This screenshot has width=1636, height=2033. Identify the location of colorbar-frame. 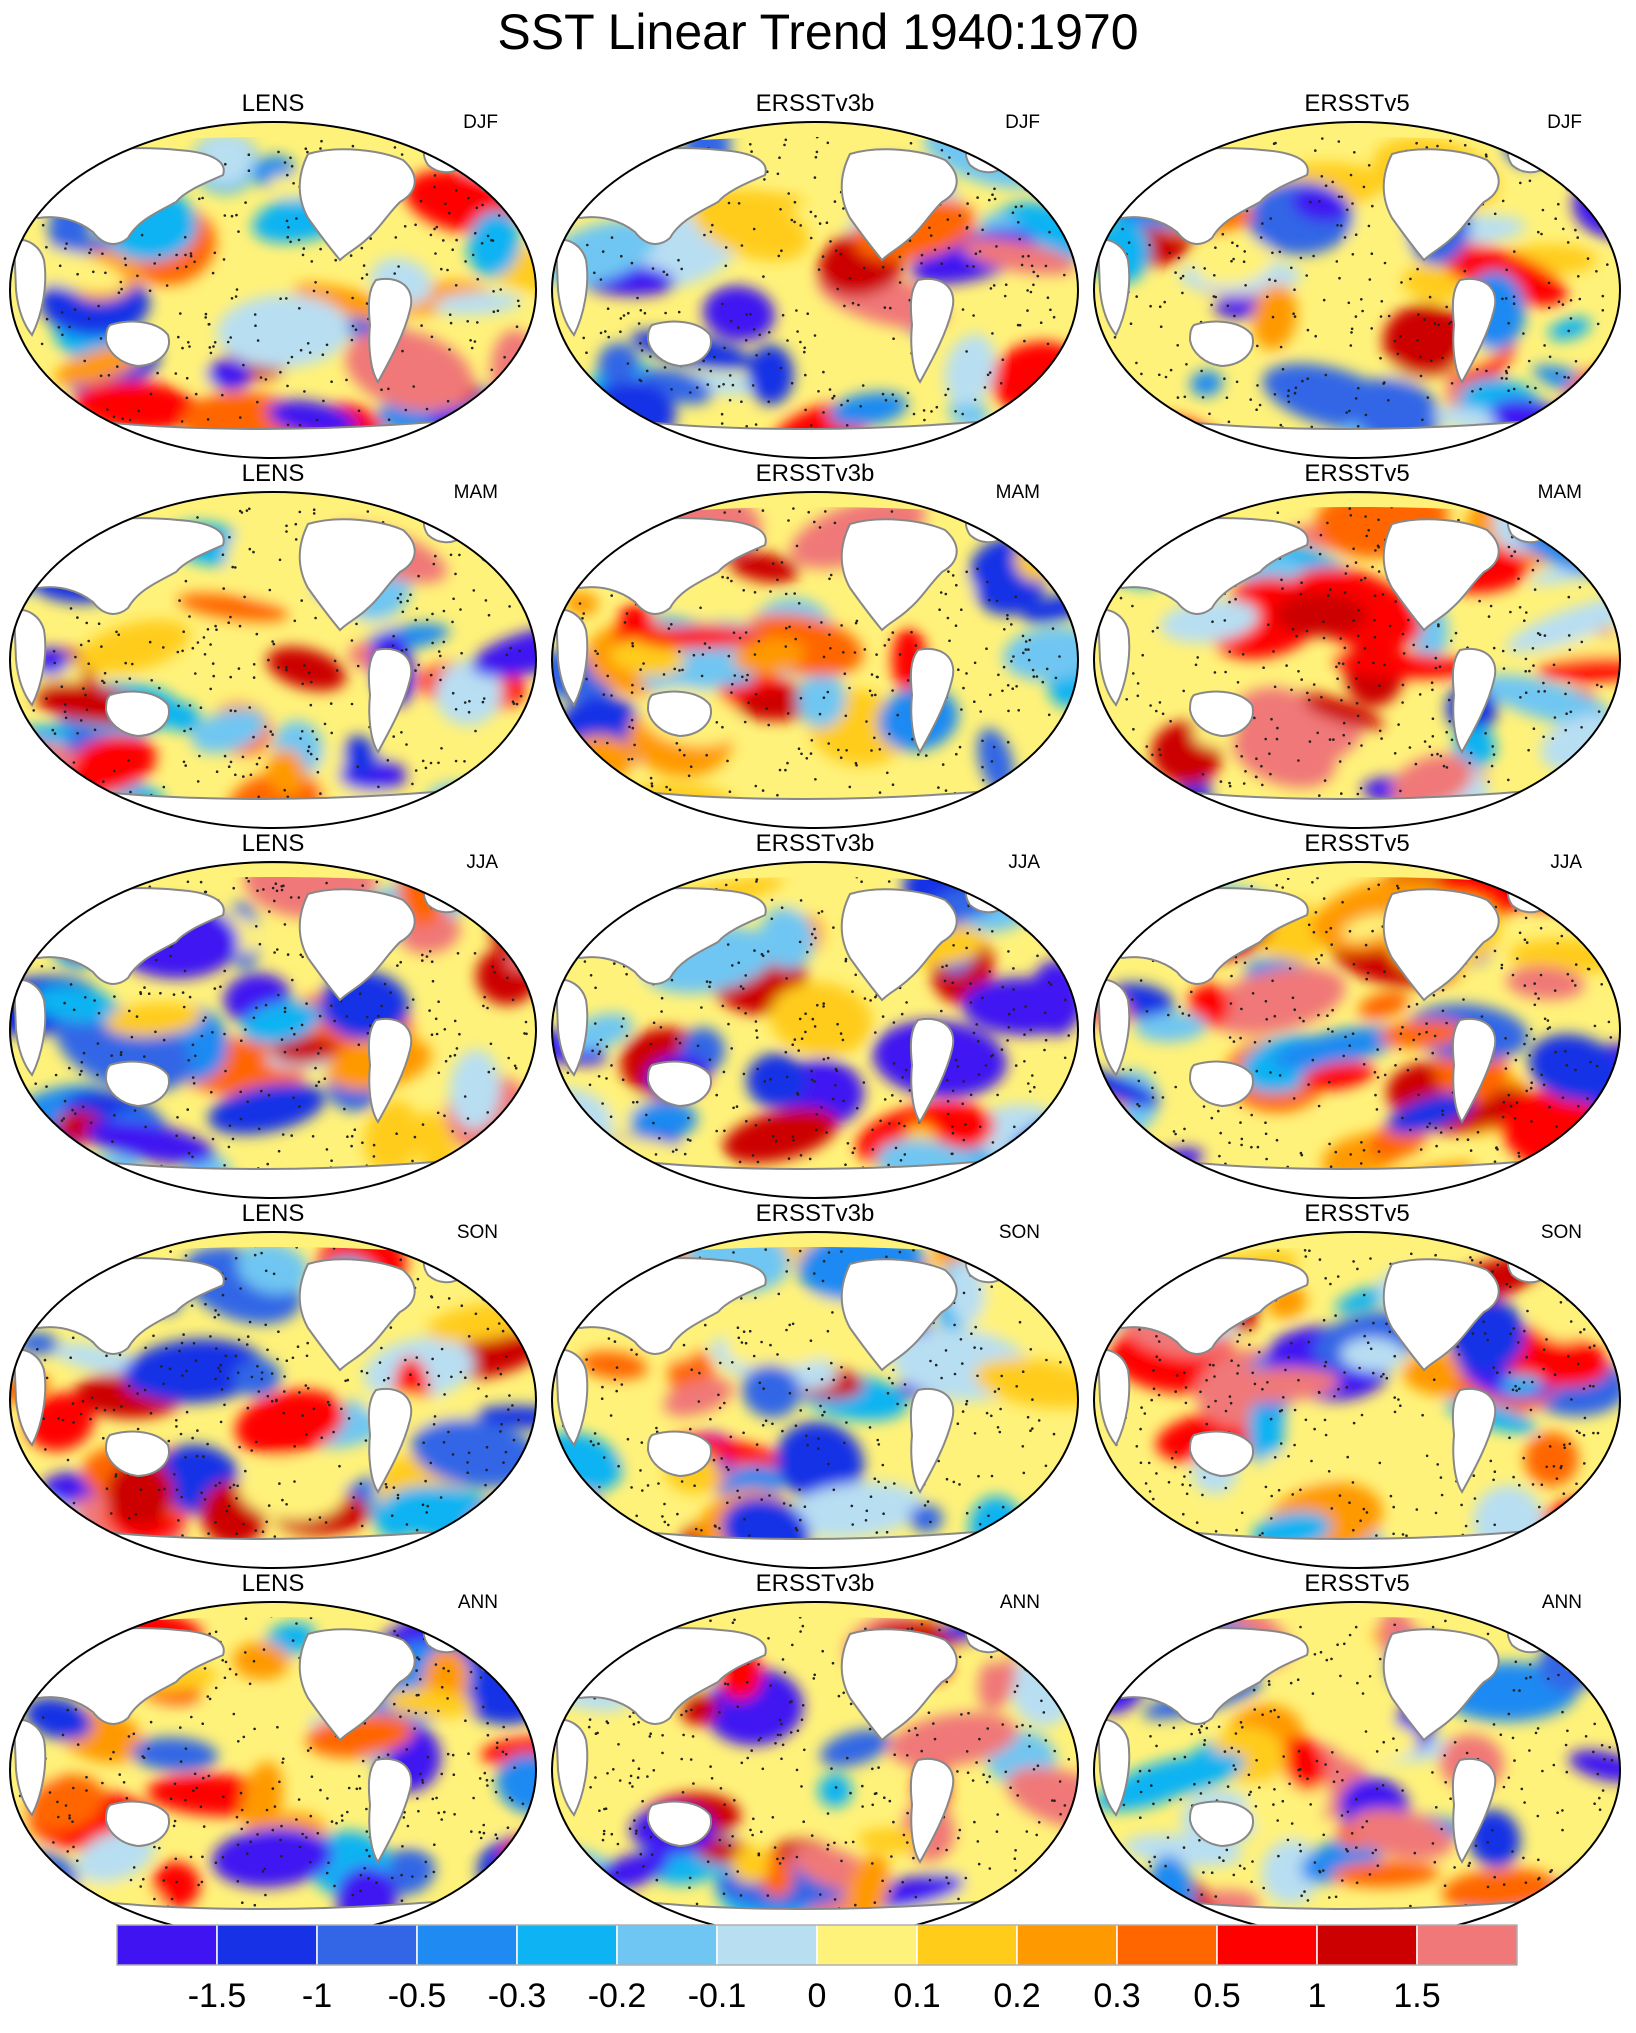
(817, 1945).